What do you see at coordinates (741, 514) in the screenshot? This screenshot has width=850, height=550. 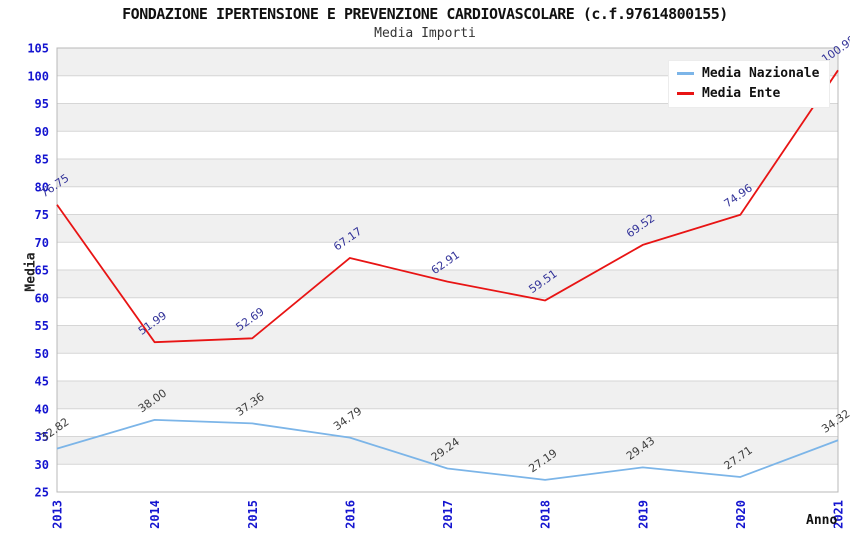 I see `x-tick-label: 2020` at bounding box center [741, 514].